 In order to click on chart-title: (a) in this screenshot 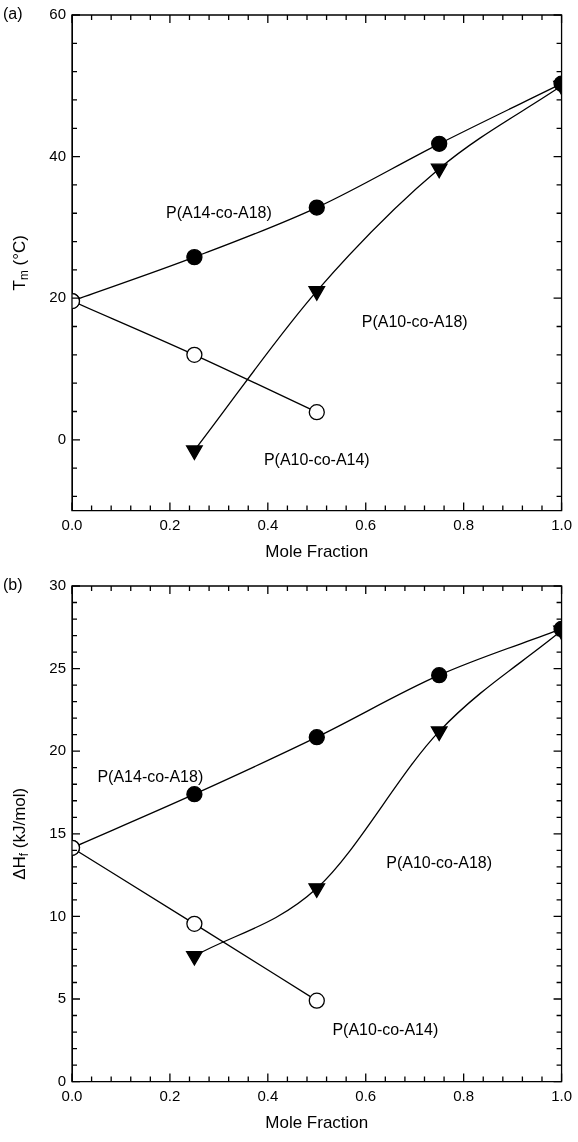, I will do `click(13, 14)`.